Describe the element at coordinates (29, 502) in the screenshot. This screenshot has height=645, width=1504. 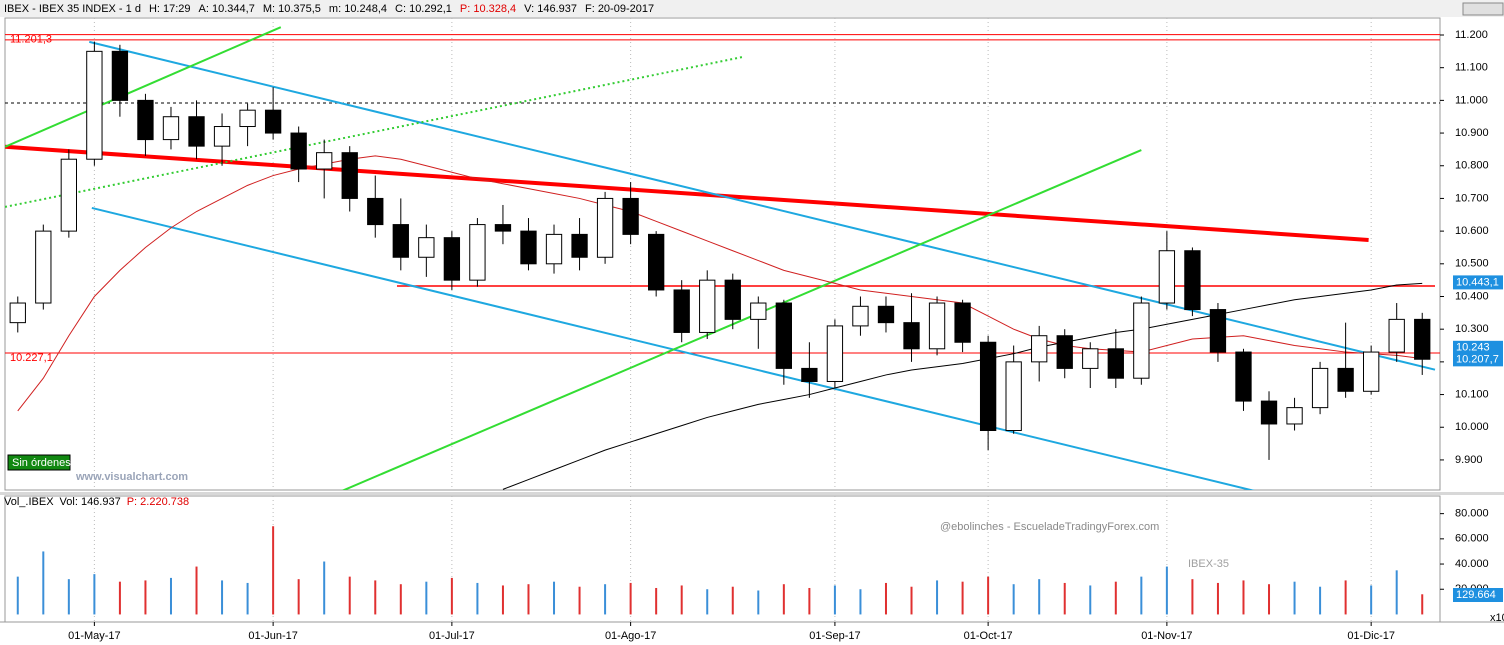
I see `volume-header-field: Vol_.IBEX` at that location.